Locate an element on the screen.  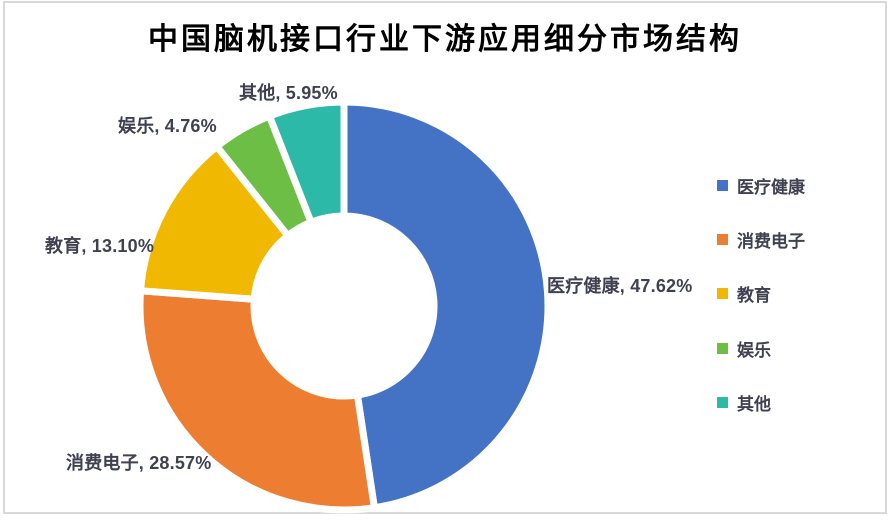
chart-title: 中国脑机接口行业下游应用细分市场结构 is located at coordinates (445, 39).